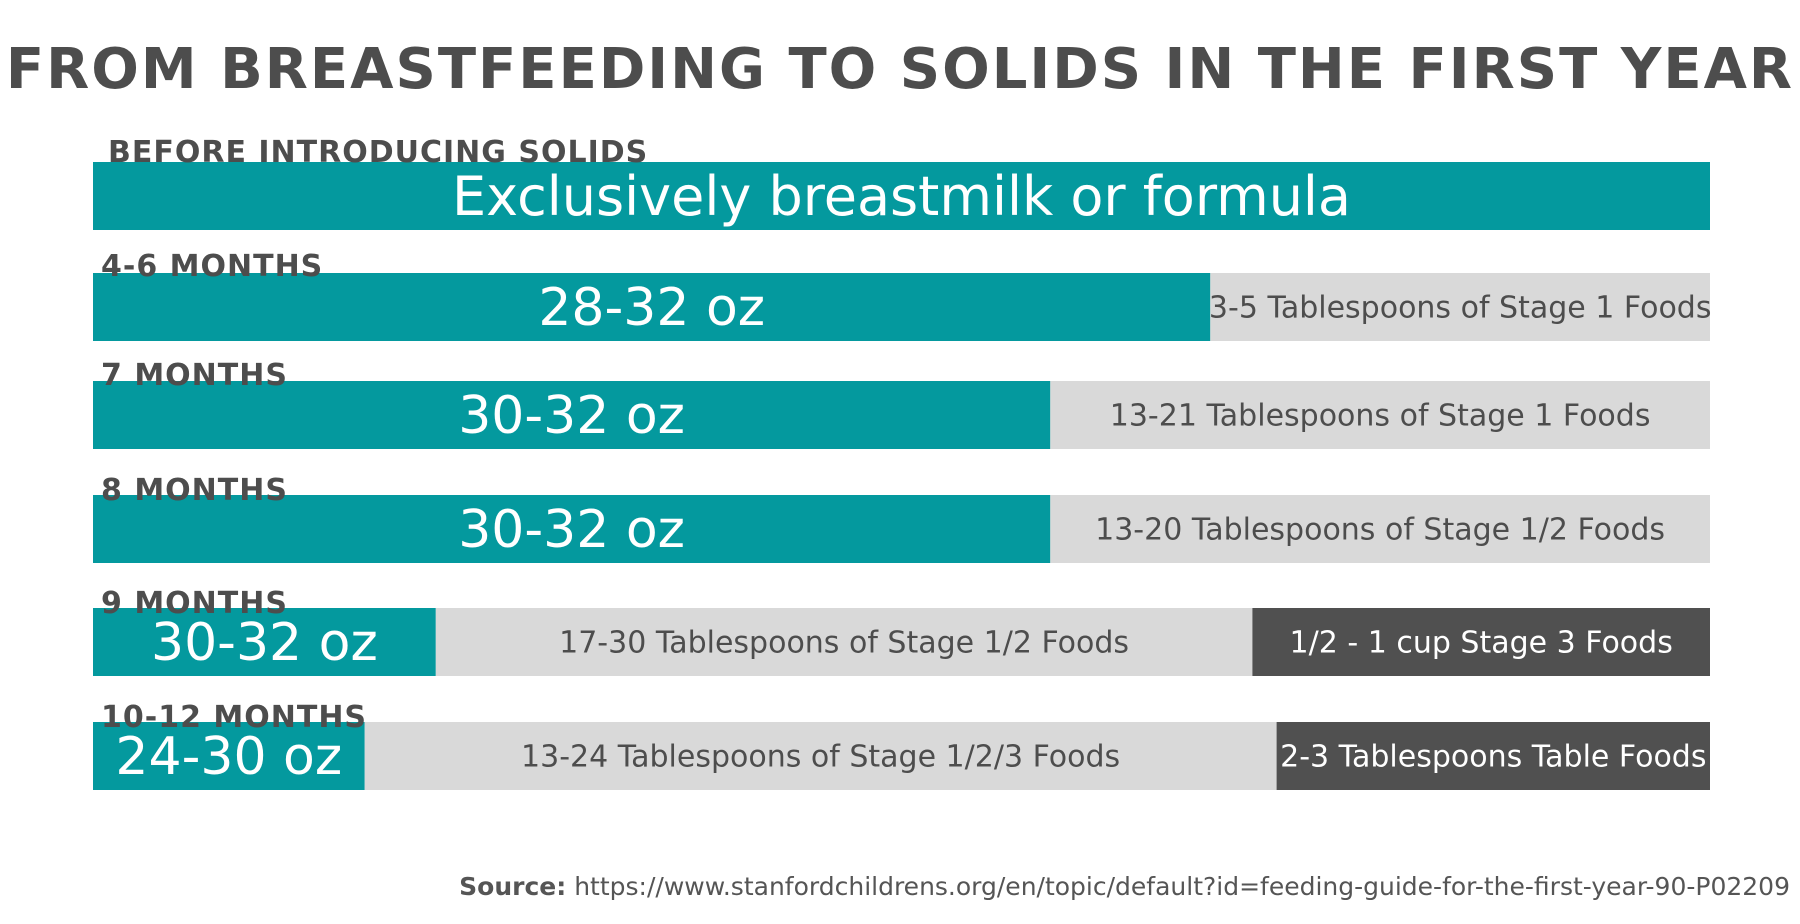 The image size is (1800, 924). I want to click on bar-segment-label: 13-24 Tablespoons of Stage 1/2/3 Foods, so click(820, 757).